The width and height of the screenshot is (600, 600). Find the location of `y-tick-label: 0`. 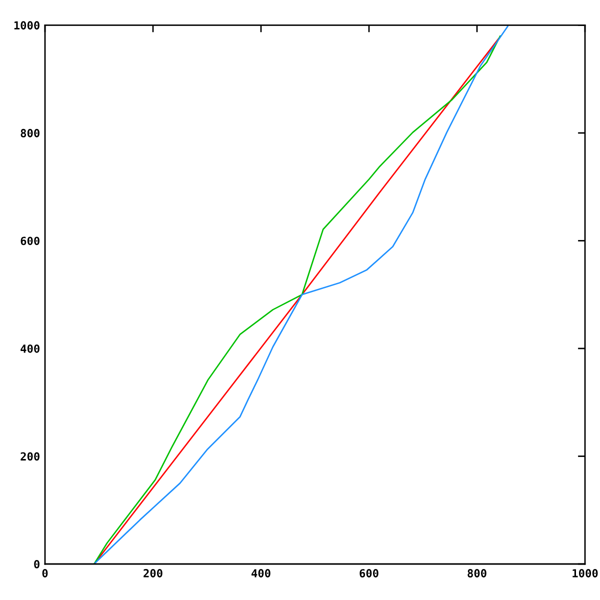

y-tick-label: 0 is located at coordinates (37, 564).